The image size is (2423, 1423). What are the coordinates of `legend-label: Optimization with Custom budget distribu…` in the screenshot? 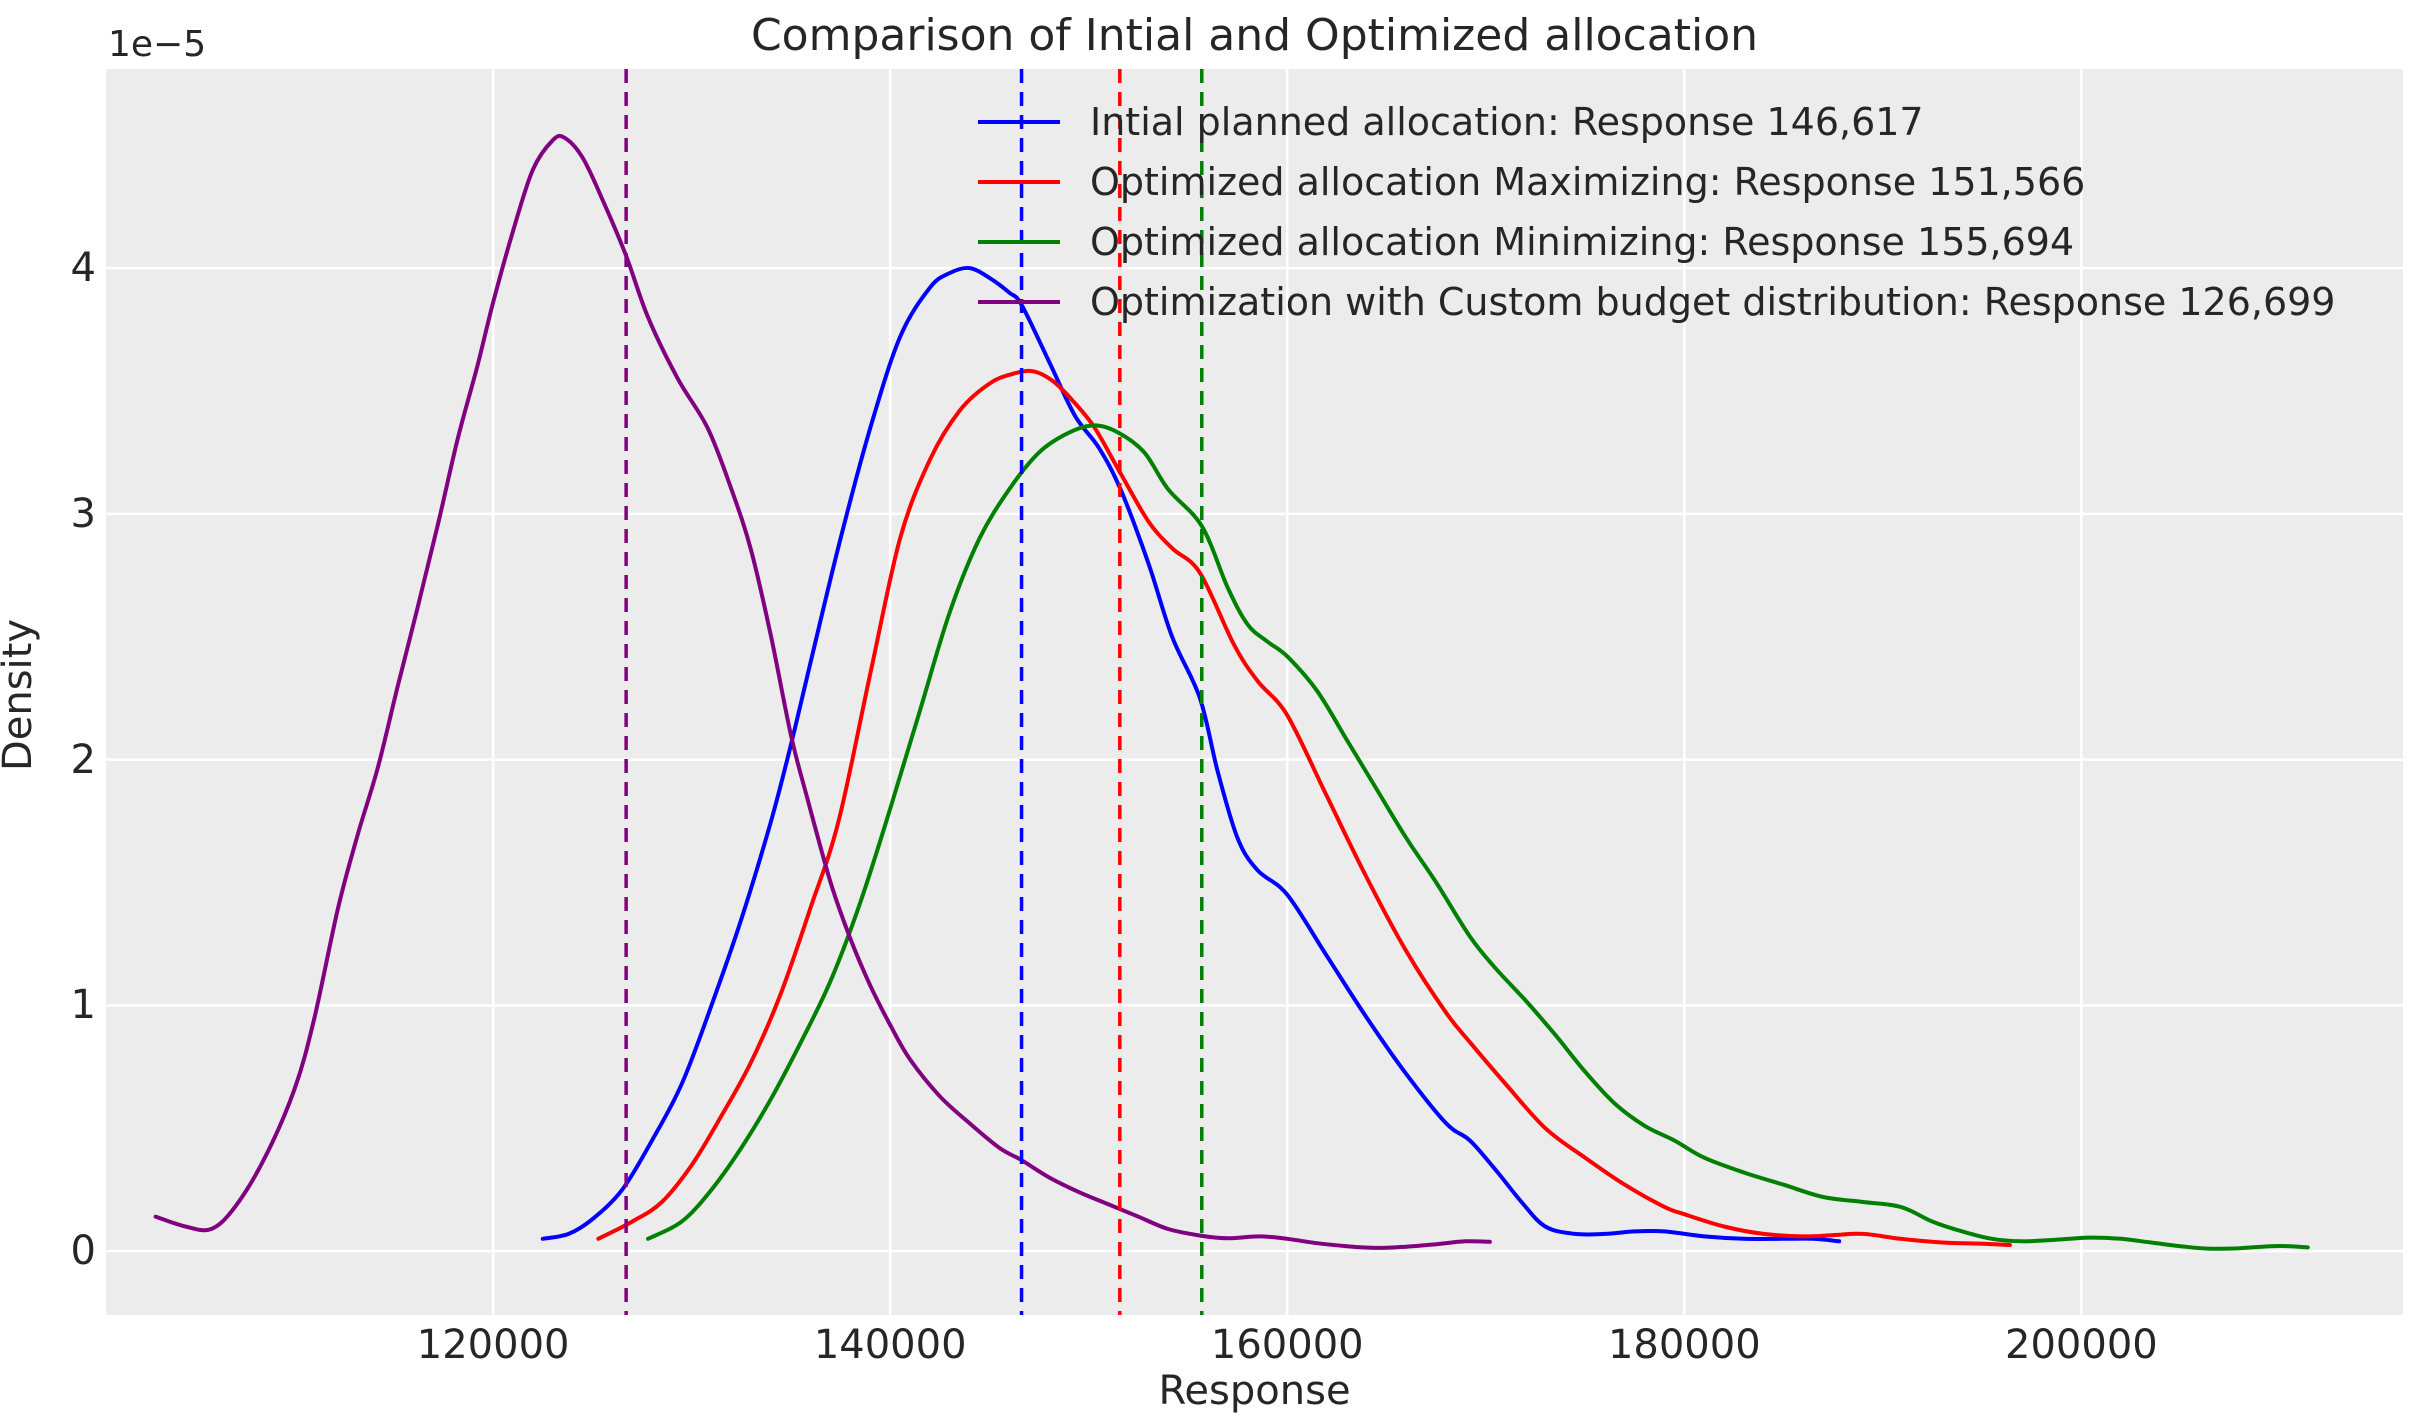 It's located at (1713, 302).